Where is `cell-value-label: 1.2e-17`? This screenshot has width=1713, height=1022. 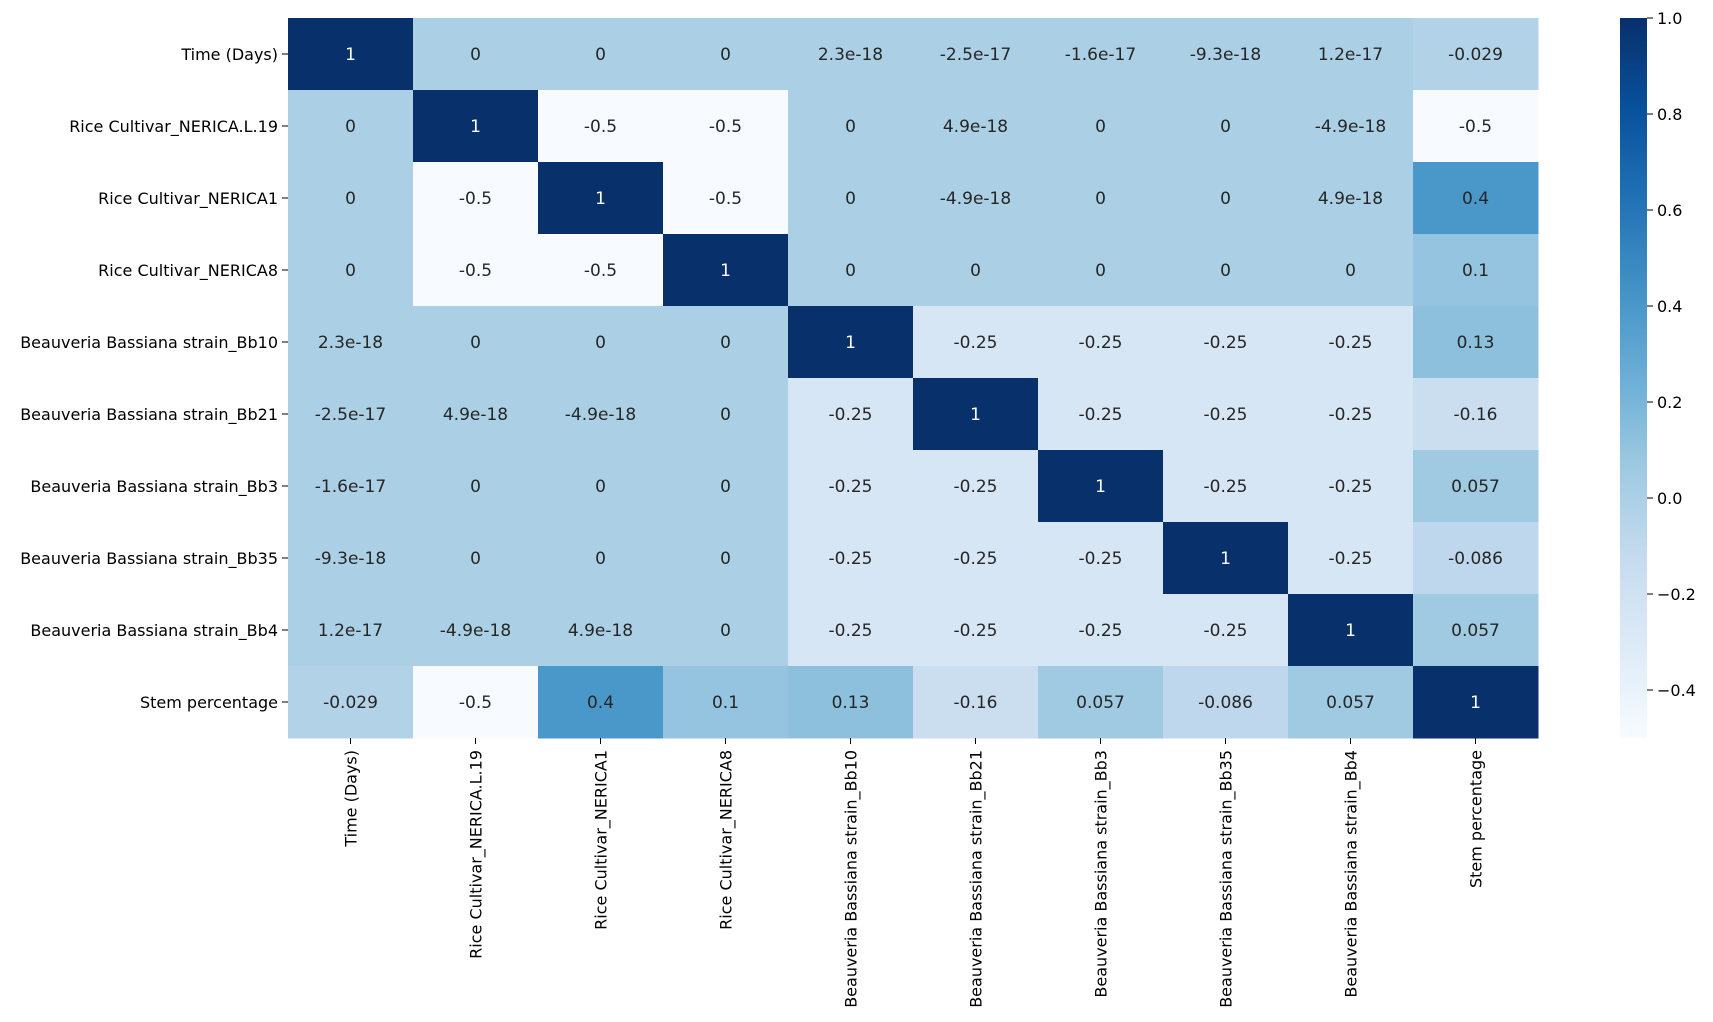
cell-value-label: 1.2e-17 is located at coordinates (1350, 55).